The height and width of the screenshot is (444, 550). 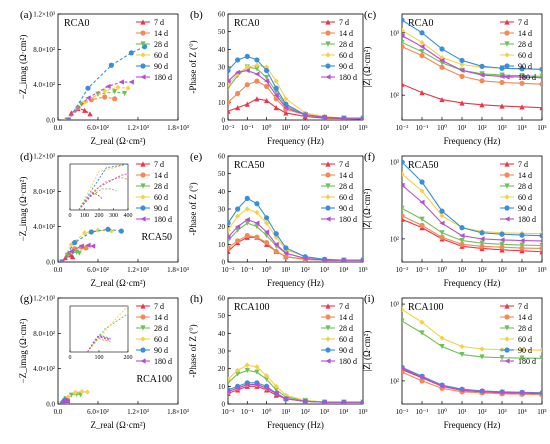 What do you see at coordinates (267, 128) in the screenshot?
I see `x-tick-label: 10⁰` at bounding box center [267, 128].